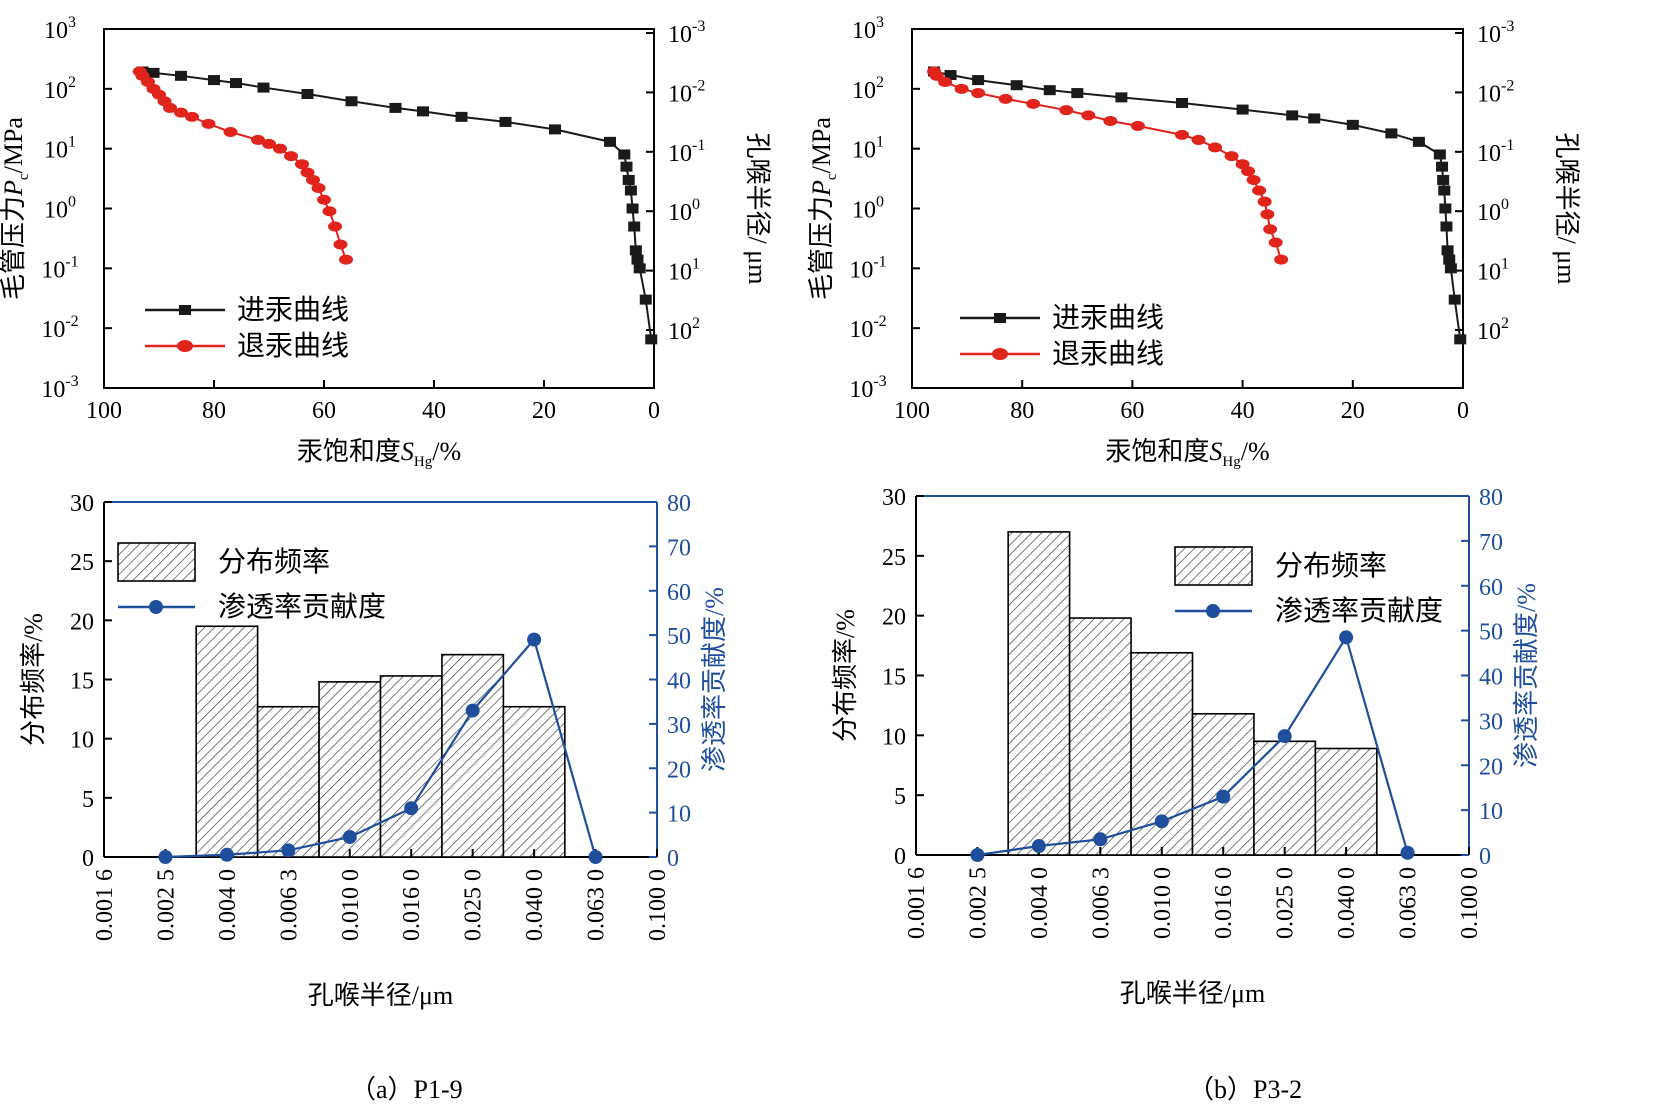  Describe the element at coordinates (59, 388) in the screenshot. I see `y-tick-label-left: 10⁻³` at that location.